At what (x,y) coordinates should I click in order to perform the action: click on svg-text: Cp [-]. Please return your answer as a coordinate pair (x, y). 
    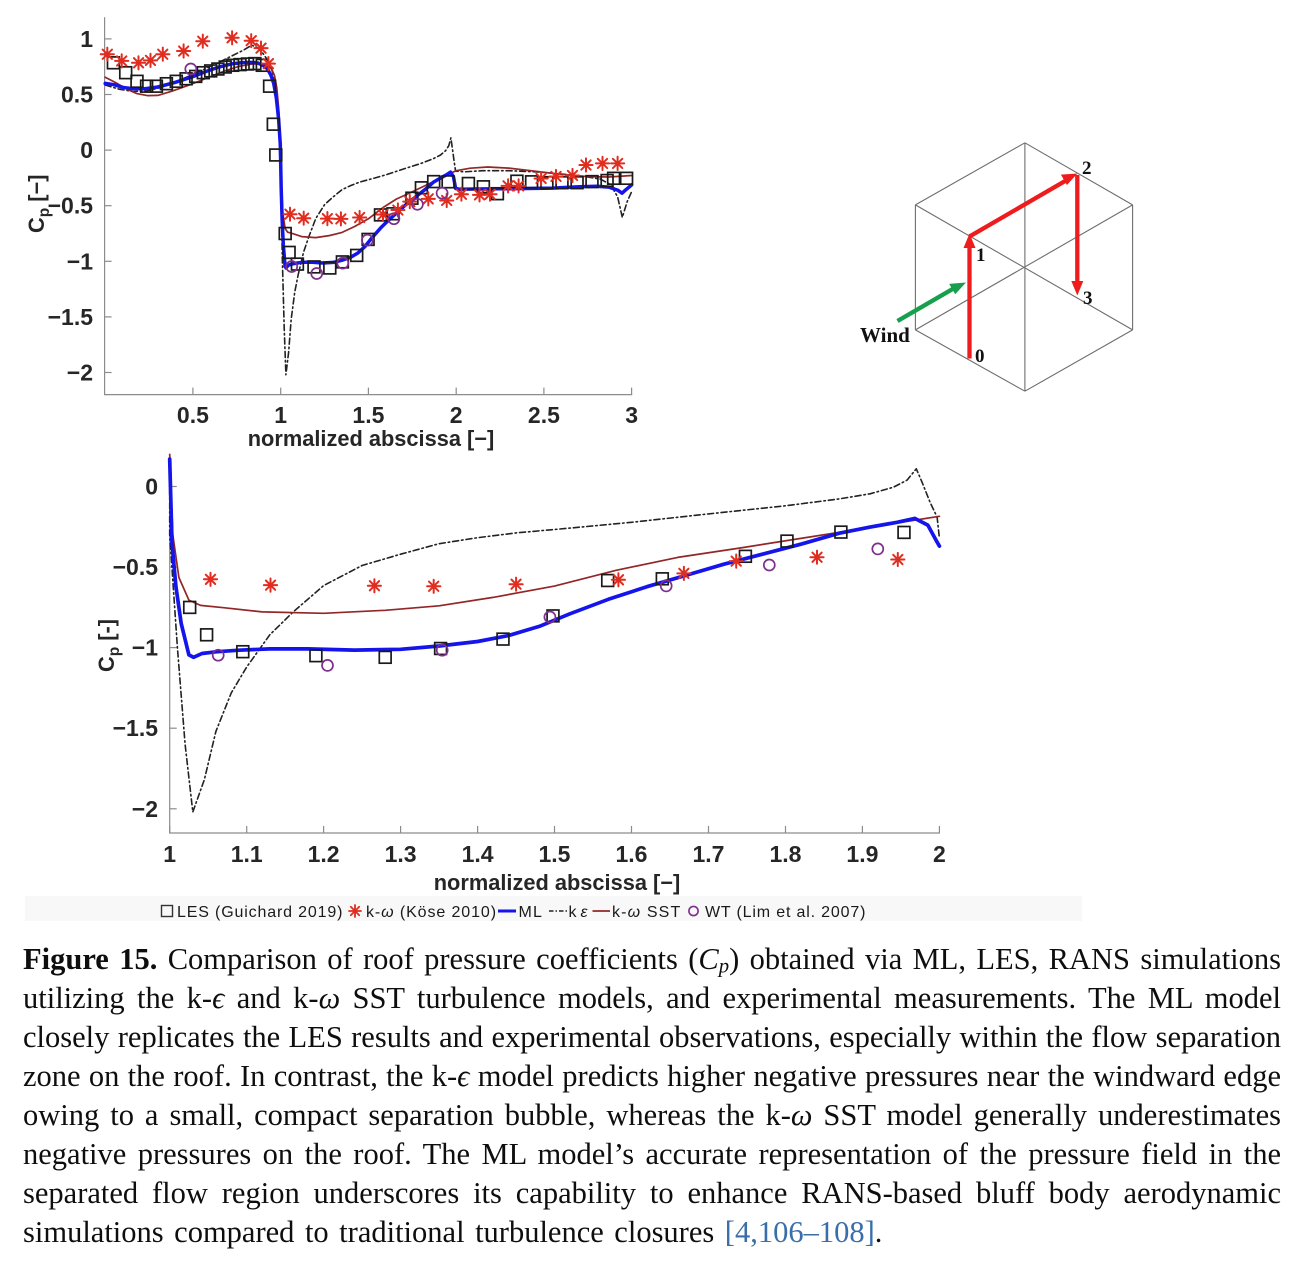
    Looking at the image, I should click on (108, 645).